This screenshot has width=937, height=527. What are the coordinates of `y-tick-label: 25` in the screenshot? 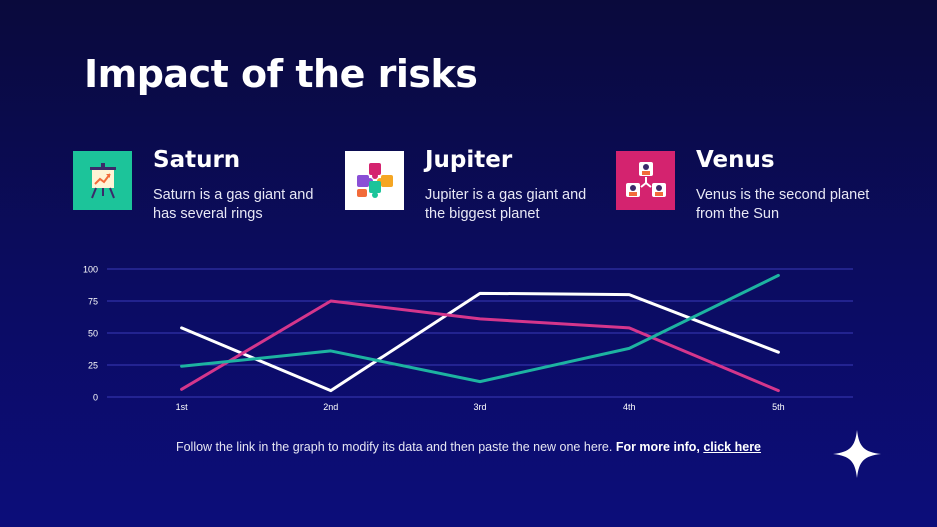 It's located at (93, 366).